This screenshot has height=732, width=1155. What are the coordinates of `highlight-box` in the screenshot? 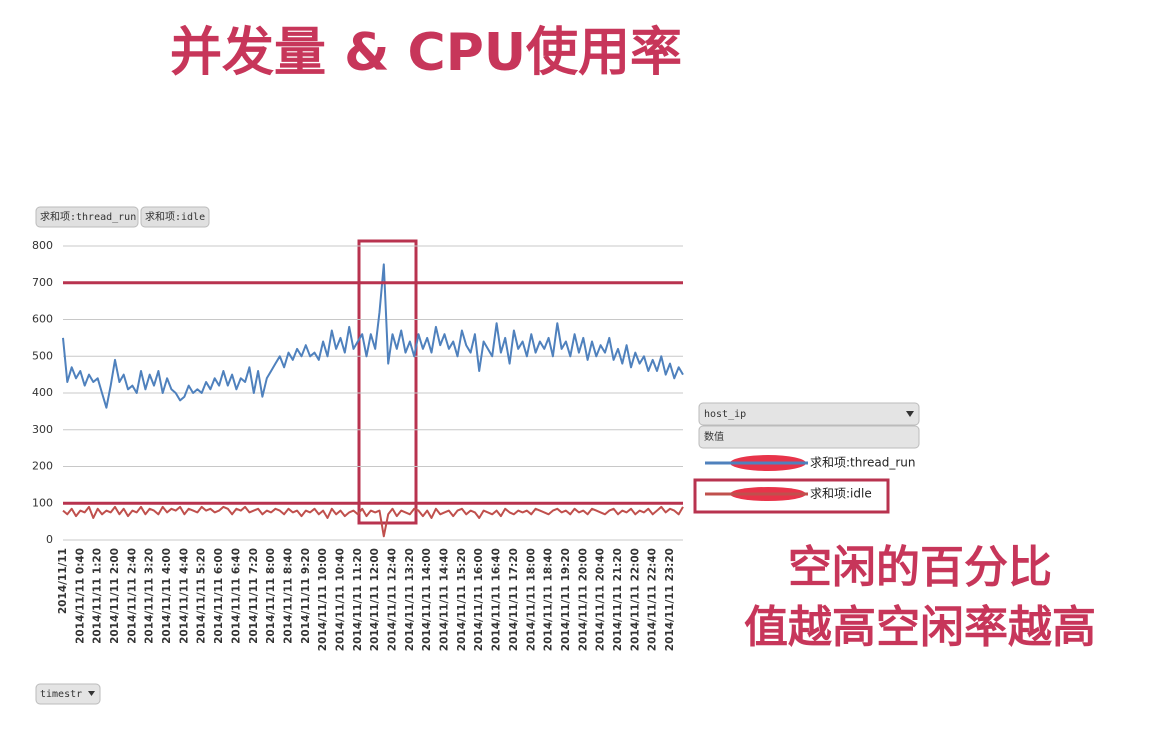 It's located at (387, 382).